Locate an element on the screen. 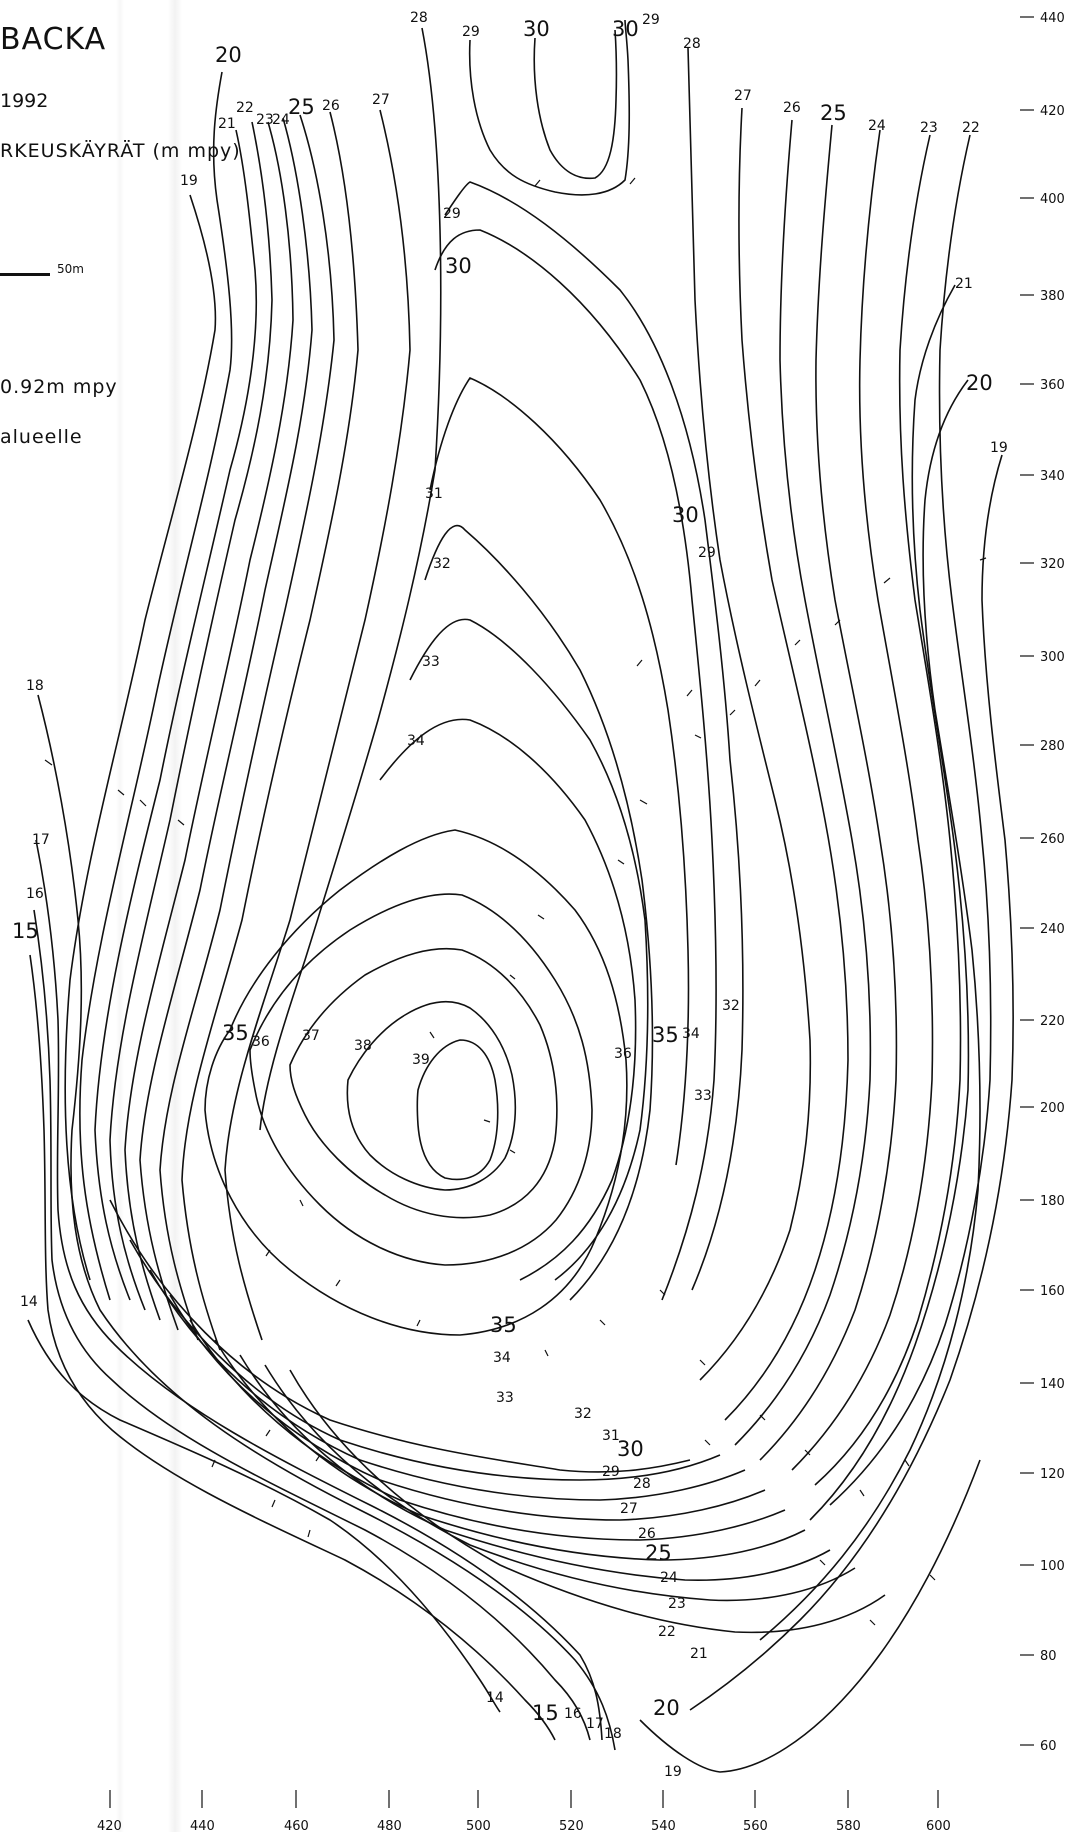 This screenshot has height=1832, width=1089. y-tick-label: 60 is located at coordinates (1048, 1746).